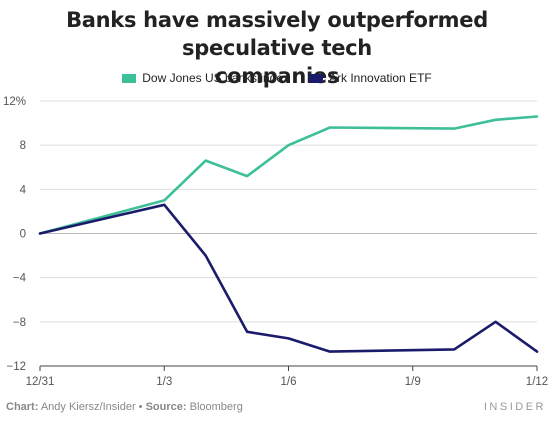  I want to click on y-tick-label: −4, so click(20, 279).